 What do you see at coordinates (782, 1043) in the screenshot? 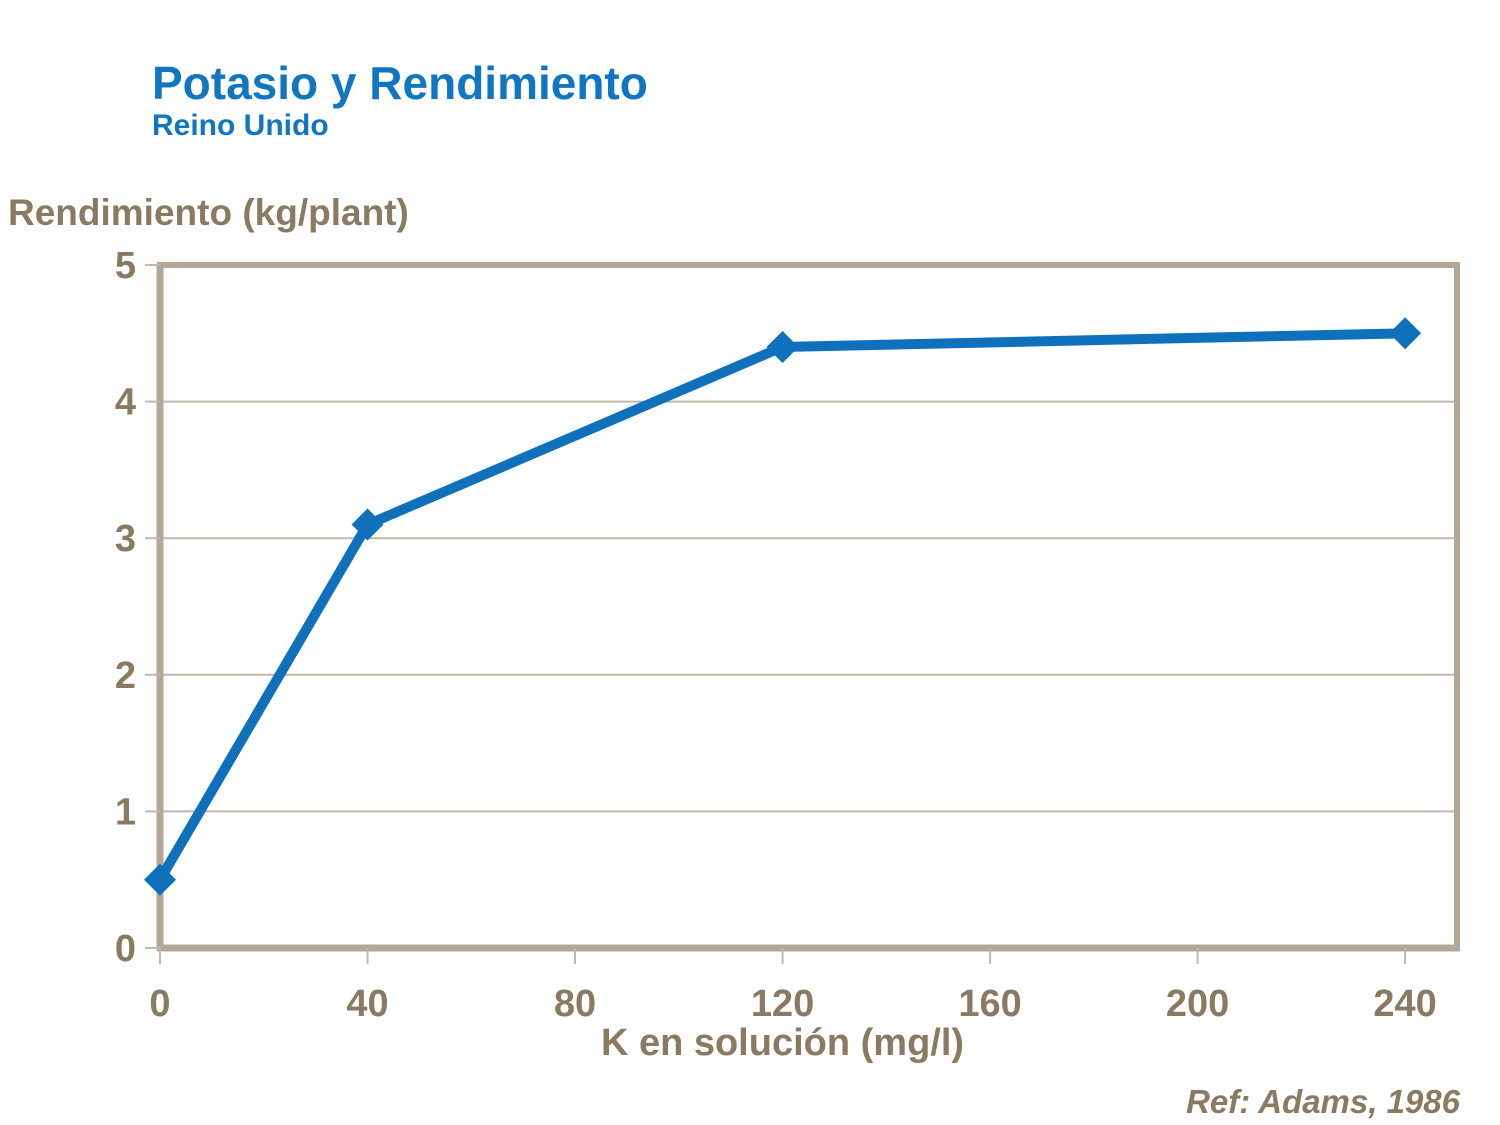
I see `x-axis-title: K en solución (mg/l)` at bounding box center [782, 1043].